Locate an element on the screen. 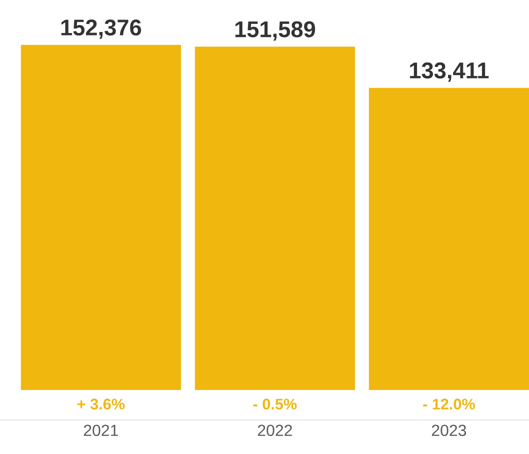  annotation: - 0.5% is located at coordinates (275, 404).